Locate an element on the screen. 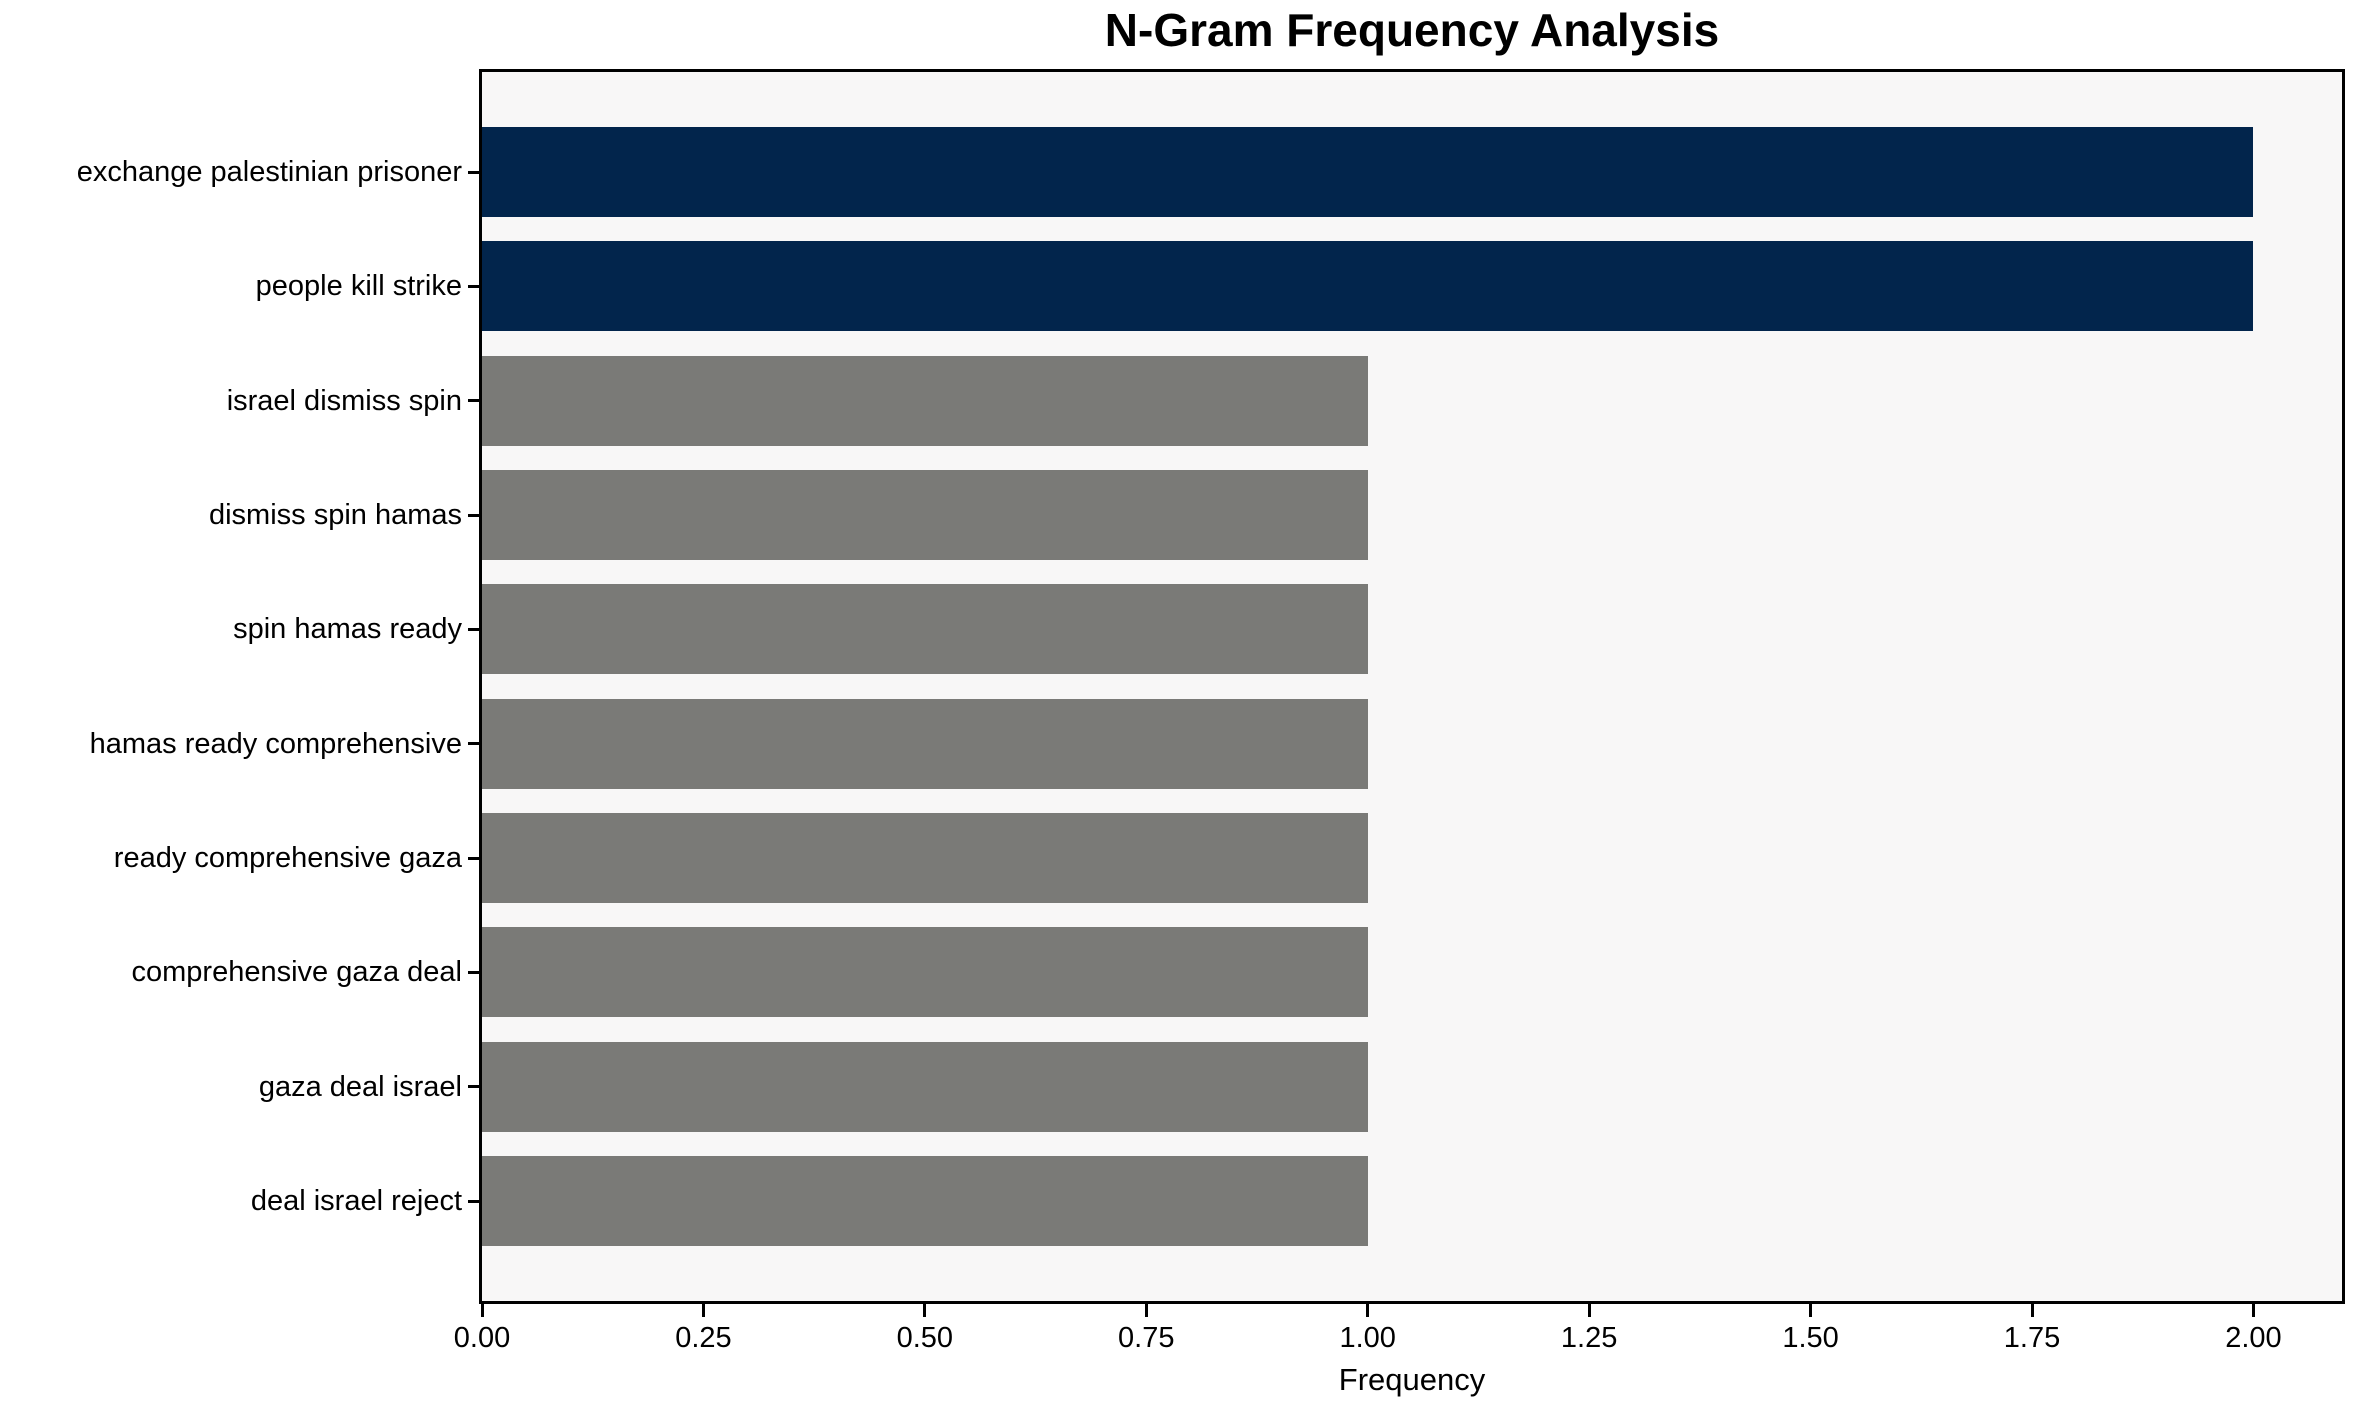 The height and width of the screenshot is (1414, 2362). chart-title: N-Gram Frequency Analysis is located at coordinates (1412, 30).